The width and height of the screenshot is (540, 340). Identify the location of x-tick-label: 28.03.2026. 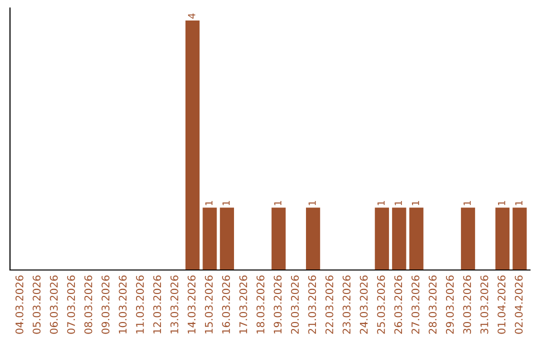
(432, 305).